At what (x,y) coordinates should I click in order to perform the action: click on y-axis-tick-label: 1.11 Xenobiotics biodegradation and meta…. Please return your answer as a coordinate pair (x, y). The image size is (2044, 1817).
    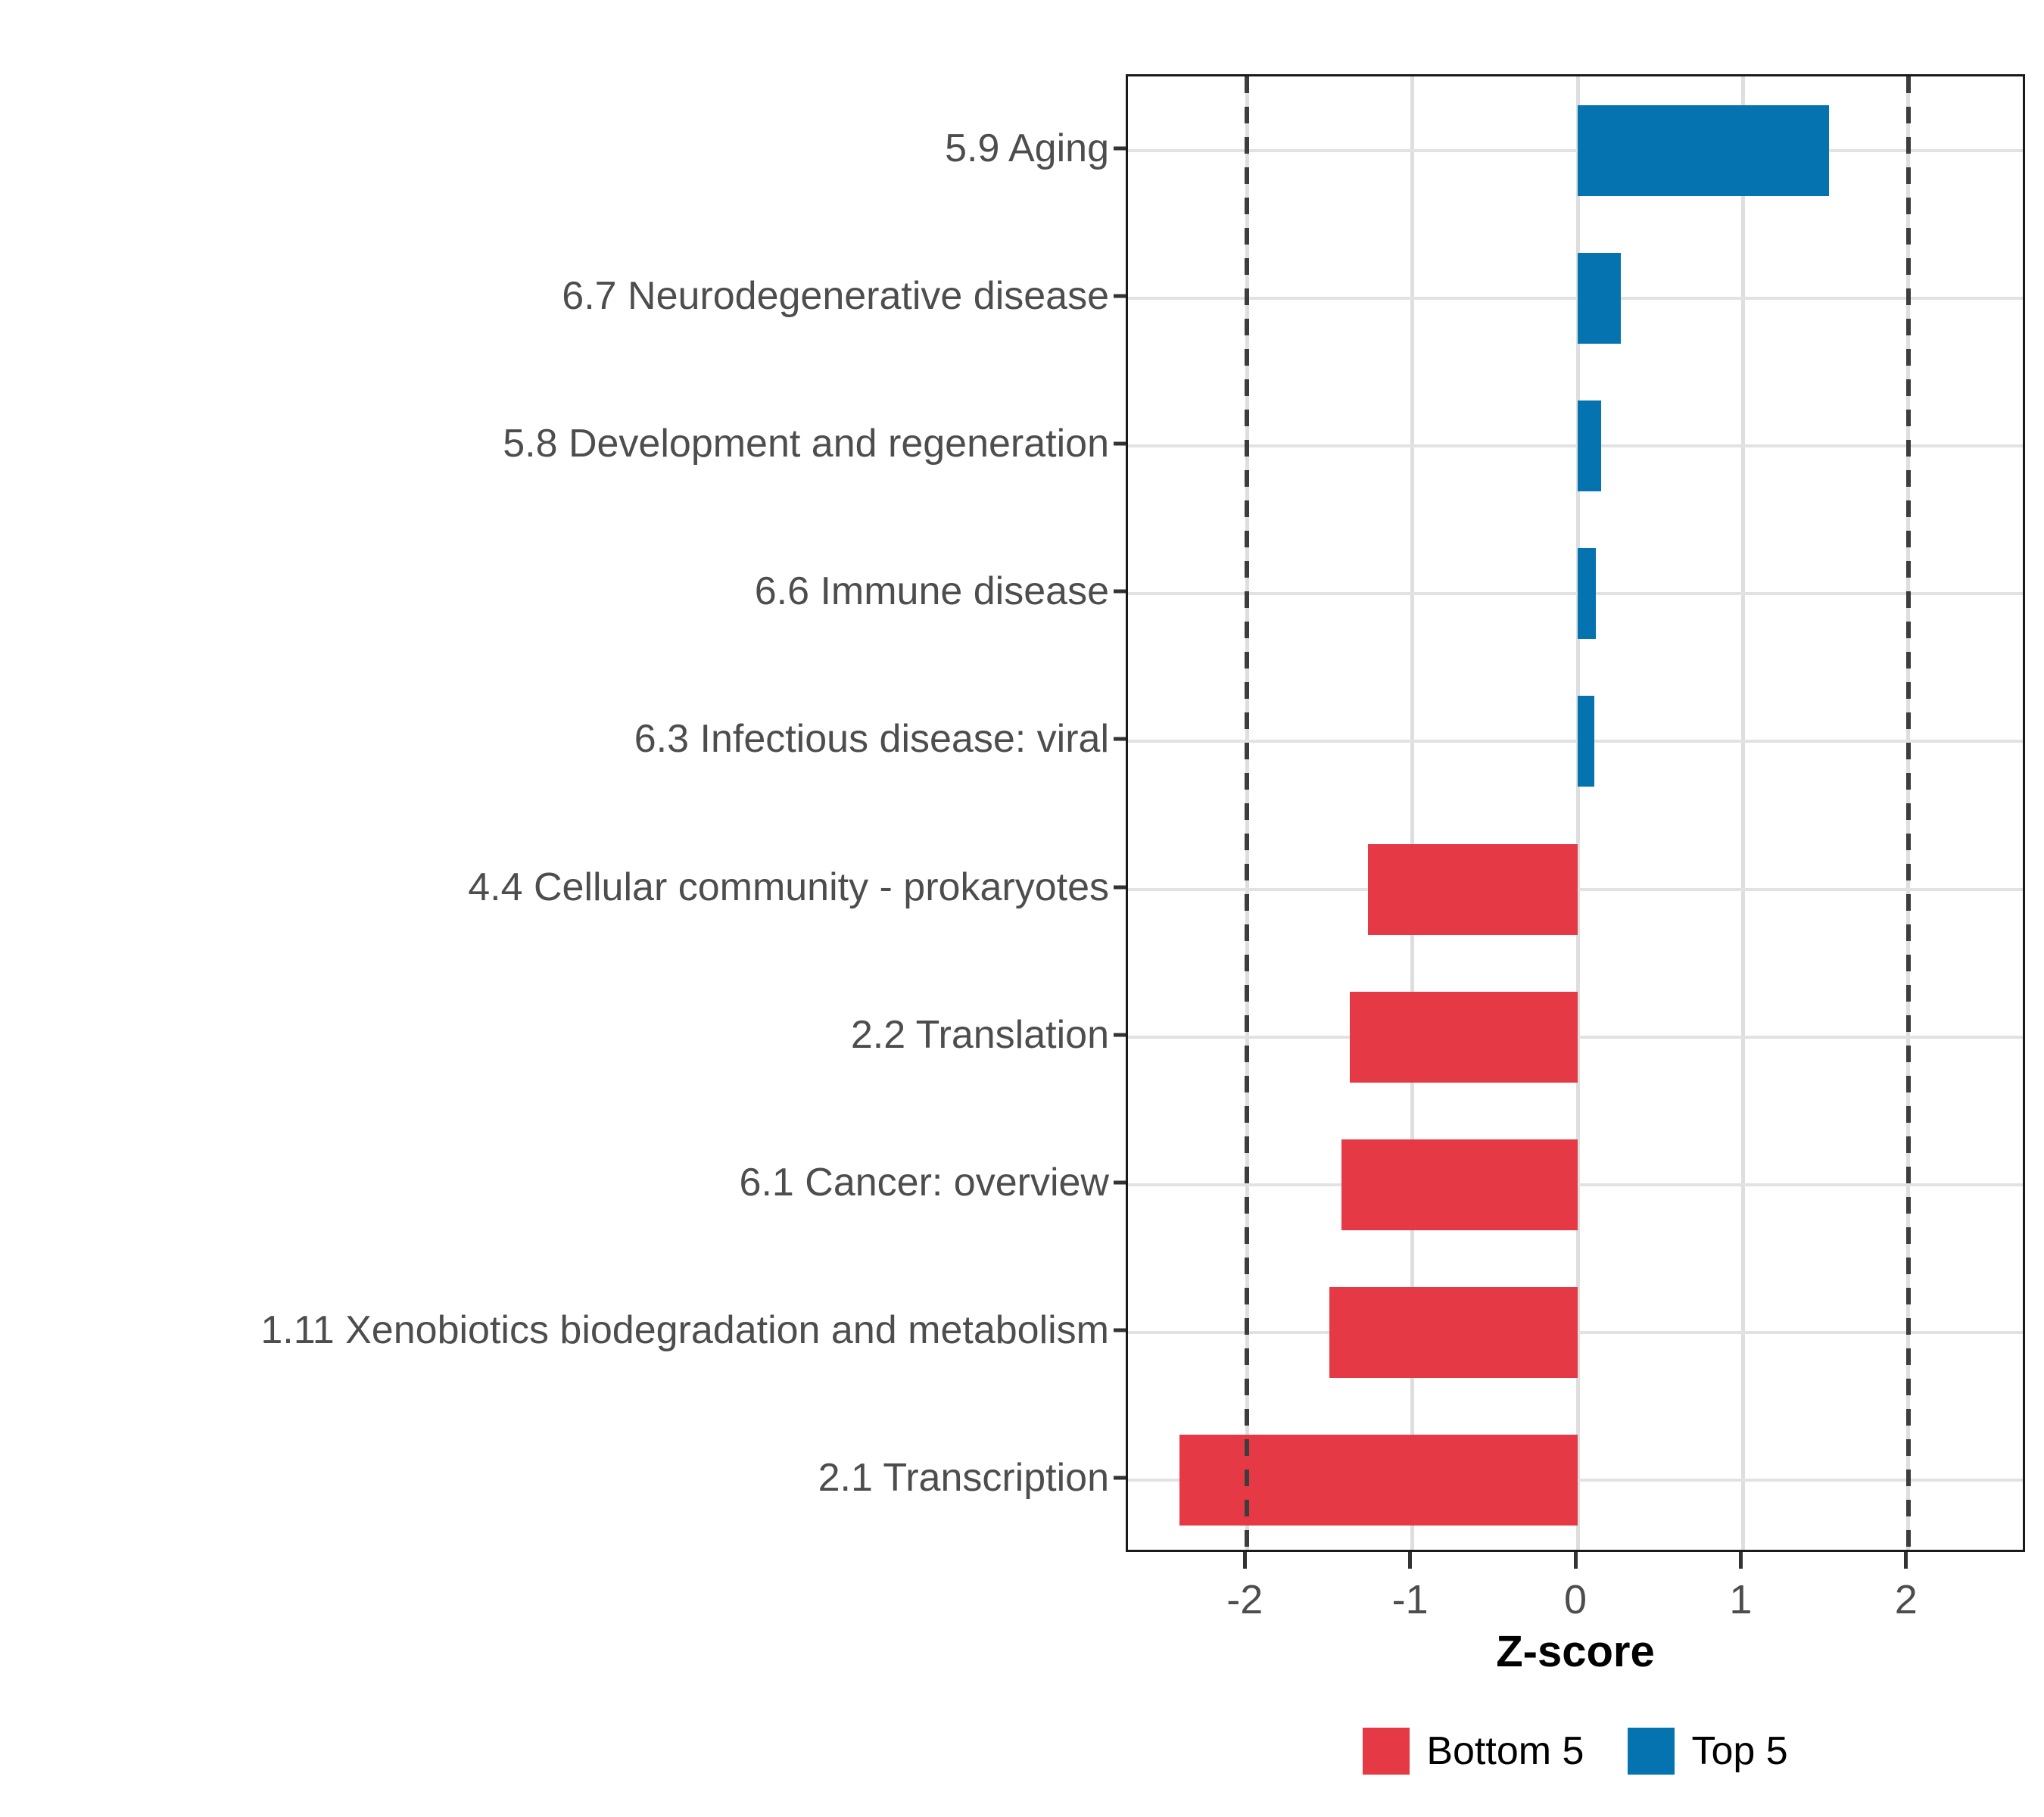
    Looking at the image, I should click on (684, 1330).